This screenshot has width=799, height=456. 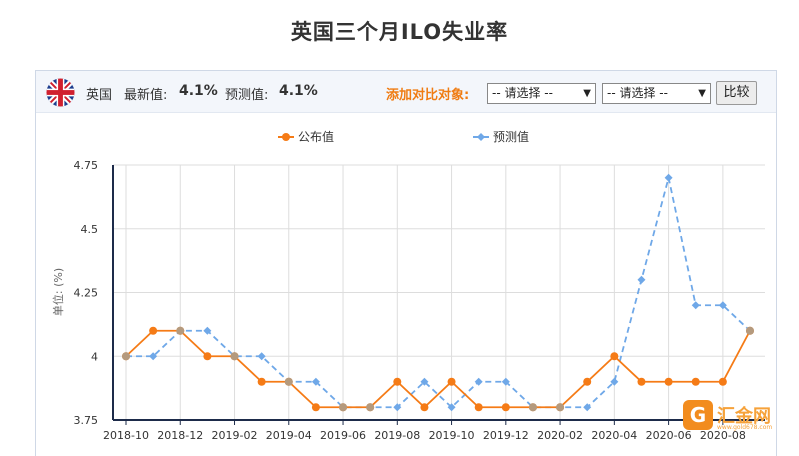 I want to click on legend-forecast-marker, so click(x=481, y=137).